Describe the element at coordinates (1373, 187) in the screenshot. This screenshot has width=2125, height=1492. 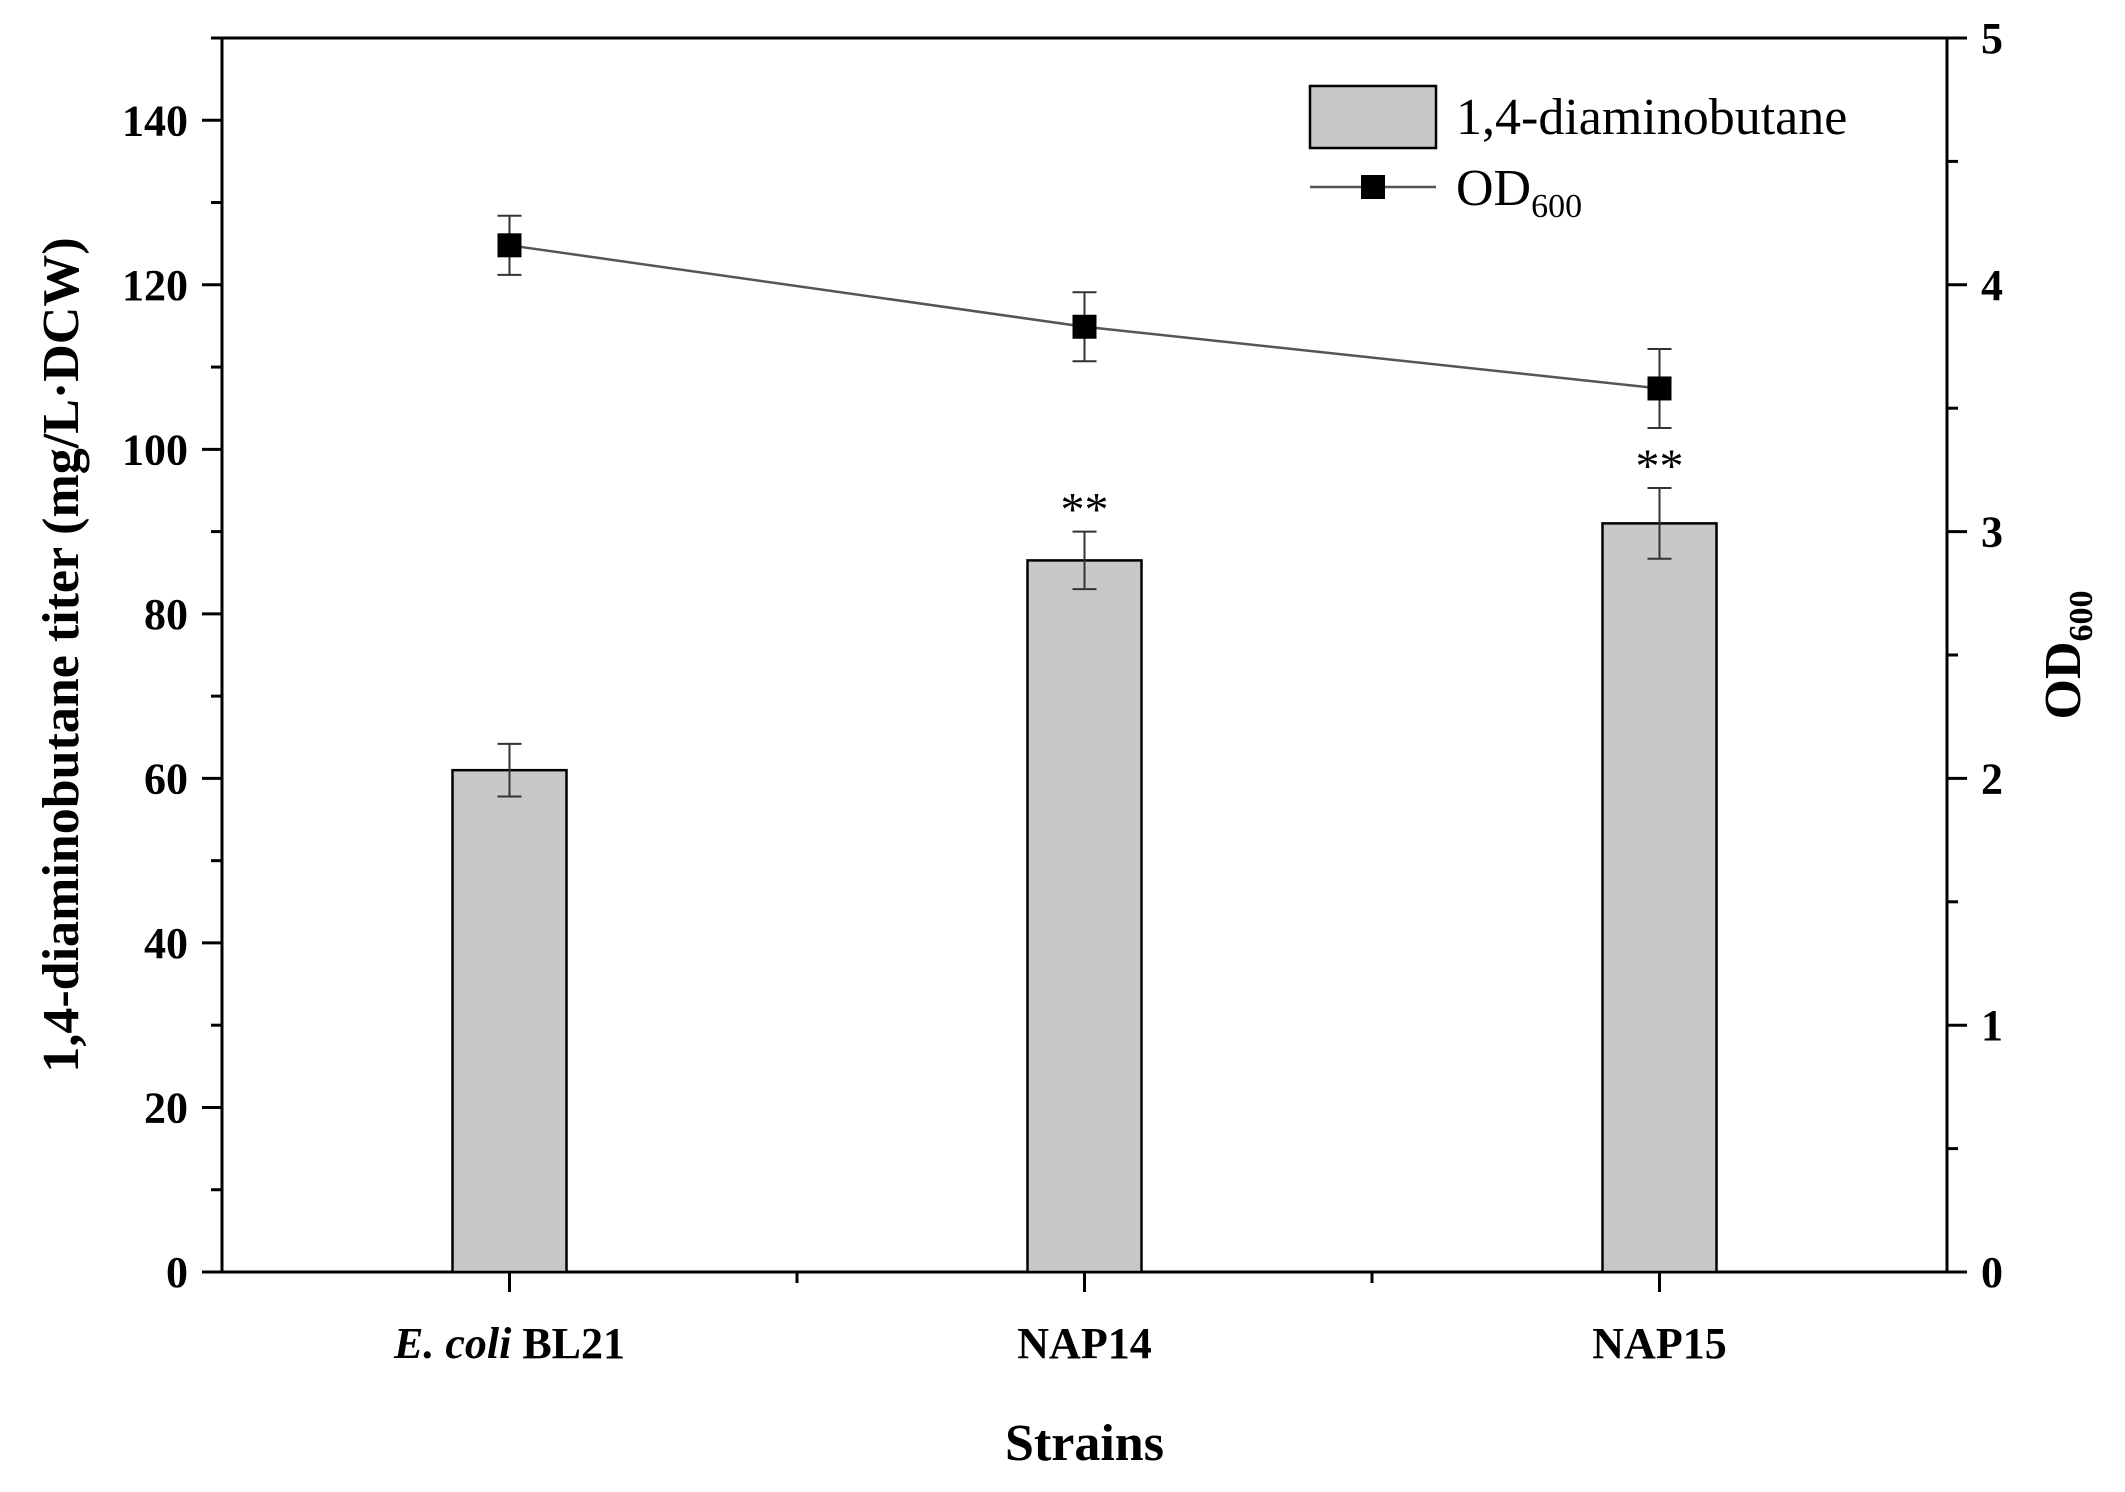
I see `legend-line-marker` at that location.